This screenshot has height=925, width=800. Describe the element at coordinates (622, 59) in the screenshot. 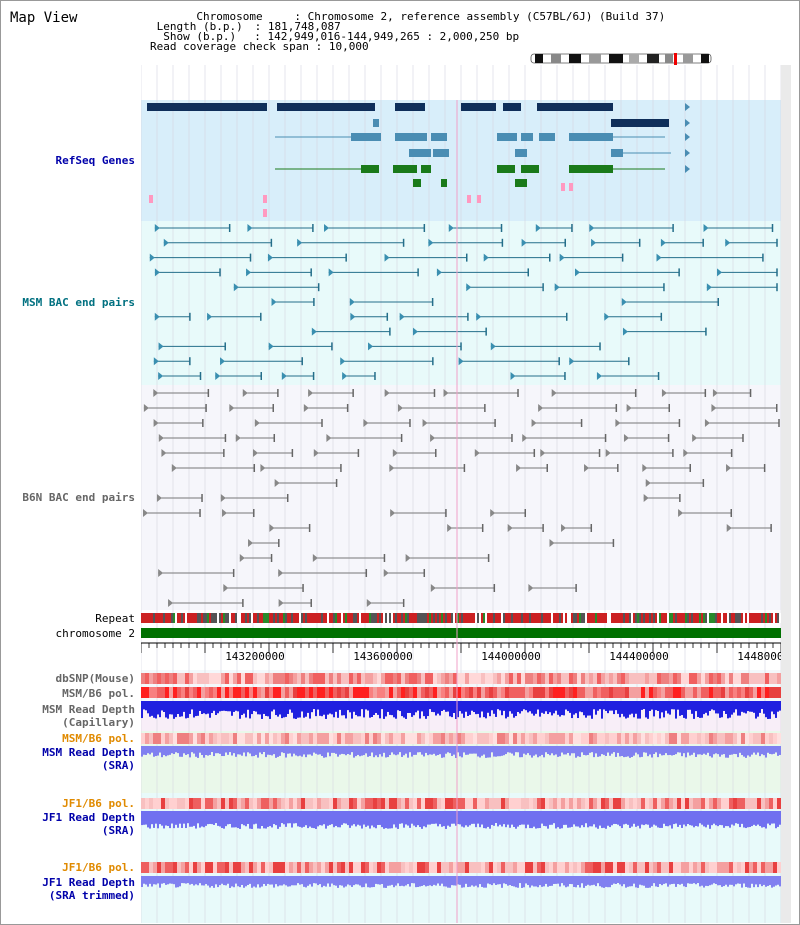

I see `chromosome-ideogram` at that location.